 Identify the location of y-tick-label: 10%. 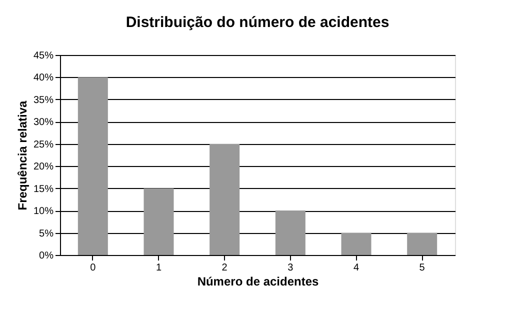
(43, 212).